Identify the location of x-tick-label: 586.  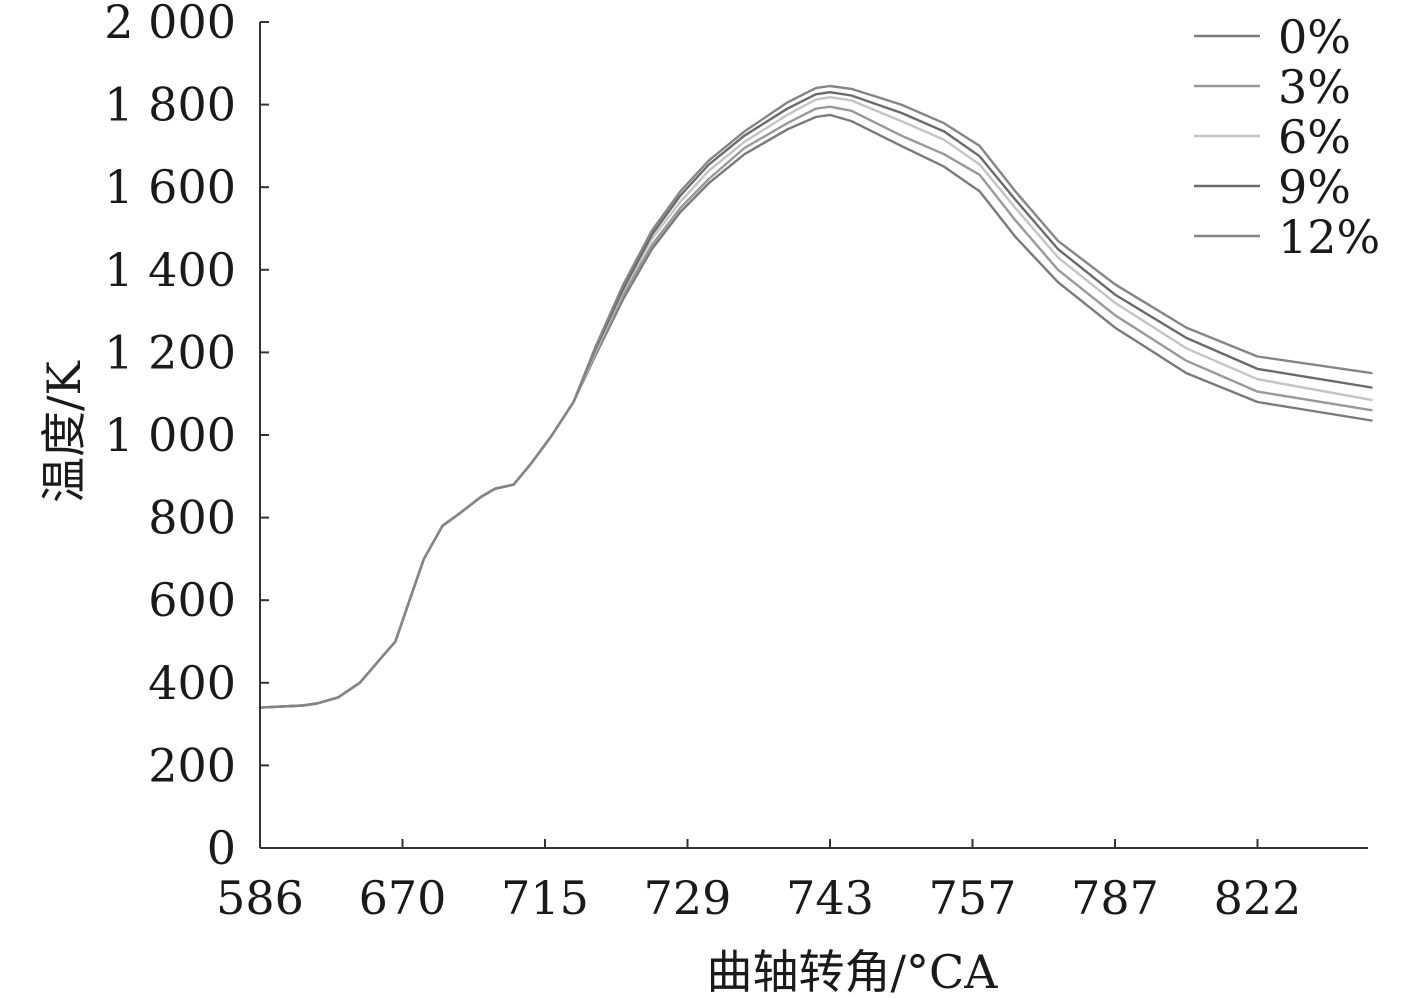
(260, 898).